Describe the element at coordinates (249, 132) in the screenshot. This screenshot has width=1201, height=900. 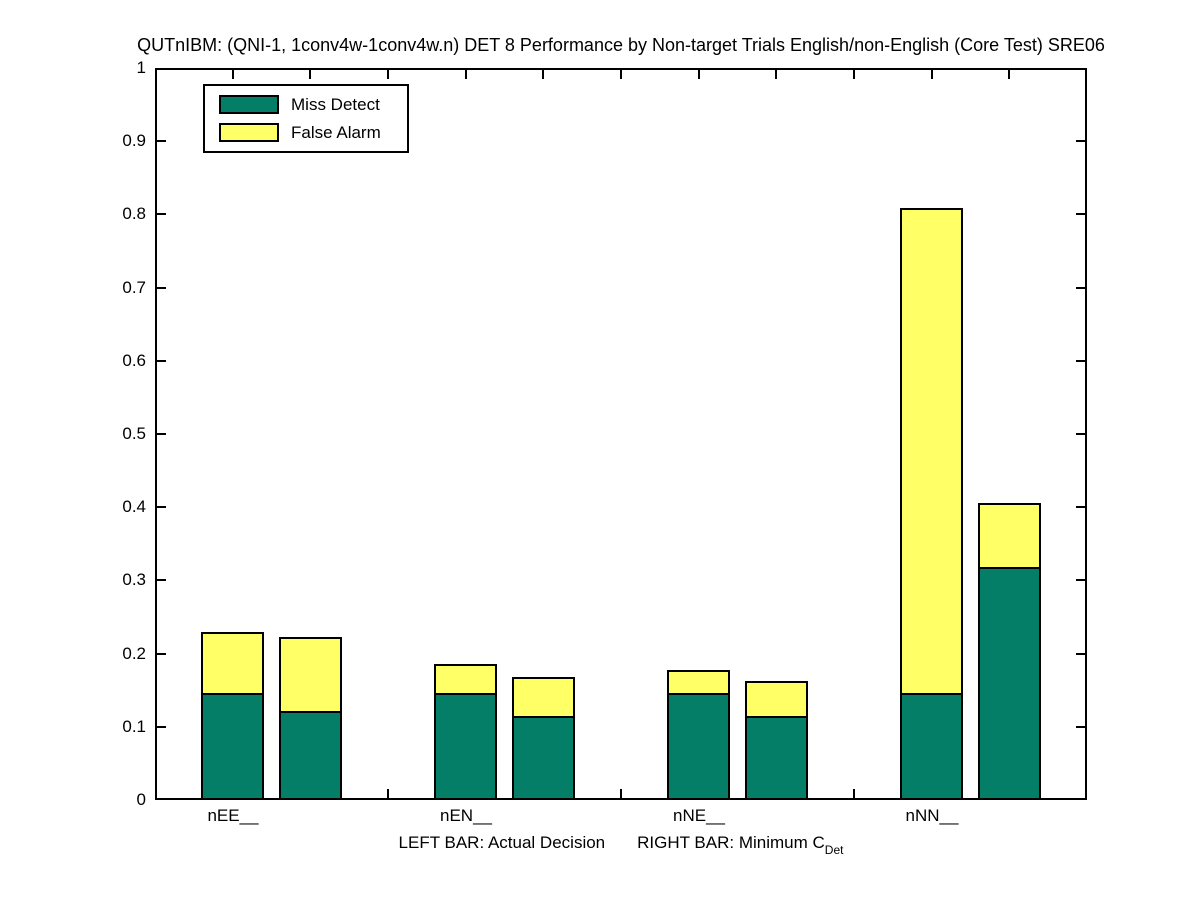
I see `legend-swatch-false-alarm` at that location.